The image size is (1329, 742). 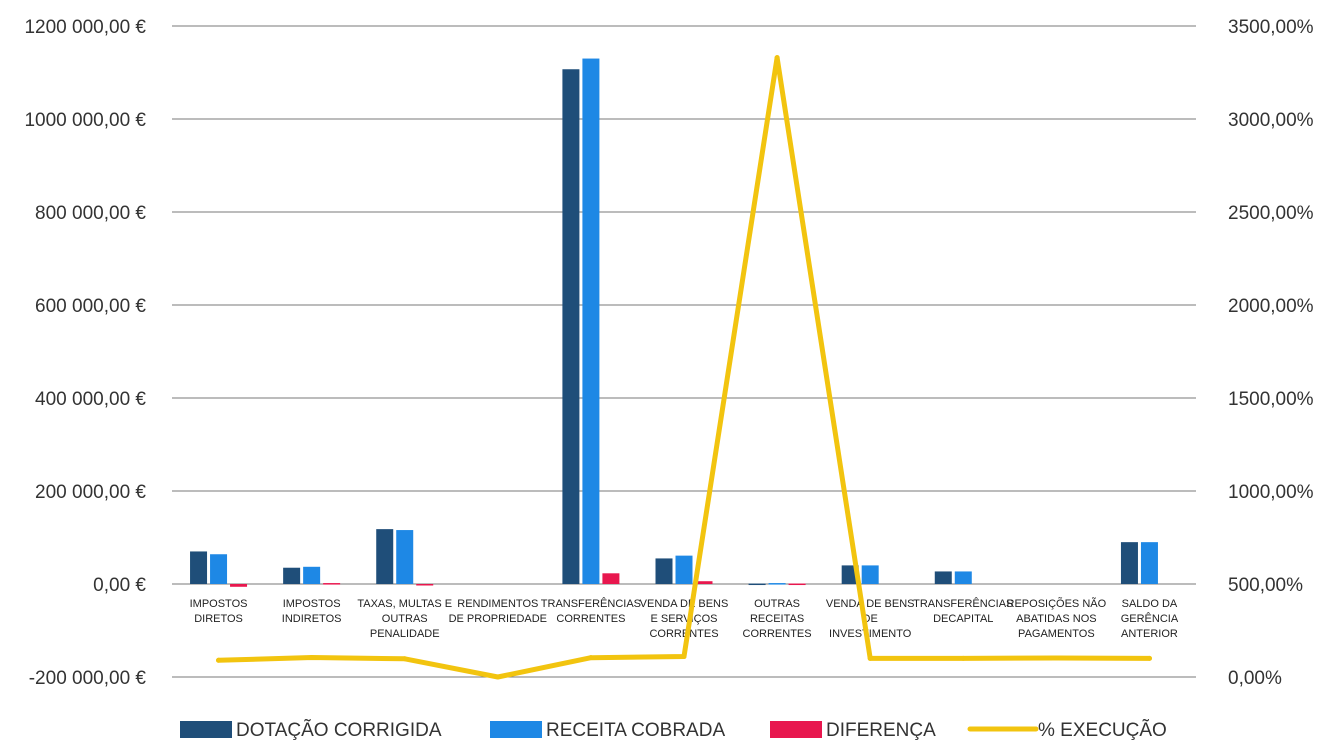 What do you see at coordinates (312, 619) in the screenshot?
I see `category-label-line: INDIRETOS` at bounding box center [312, 619].